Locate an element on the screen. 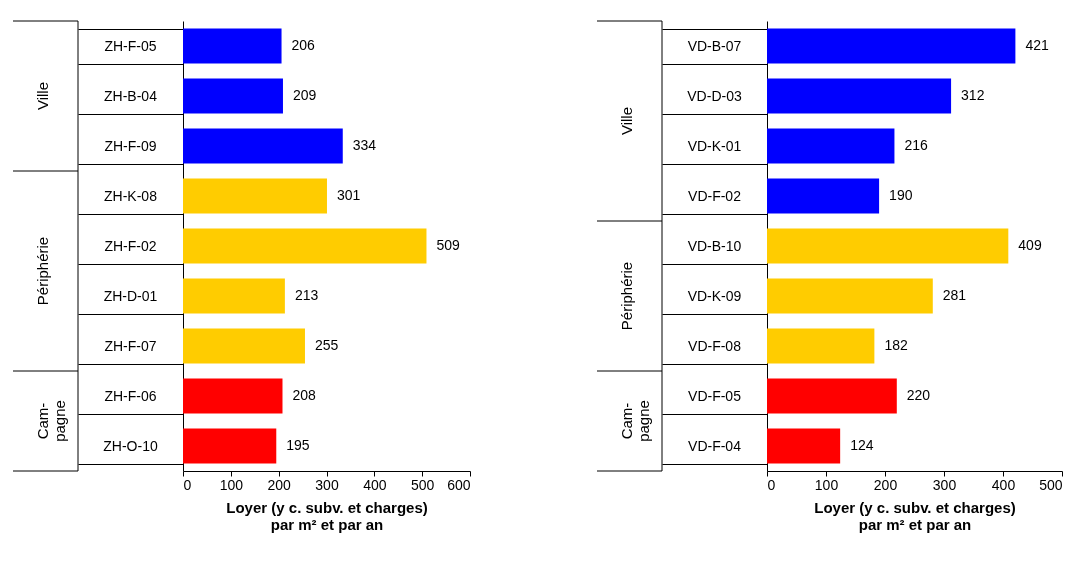  y-tick-label: ZH-F-07 is located at coordinates (130, 345).